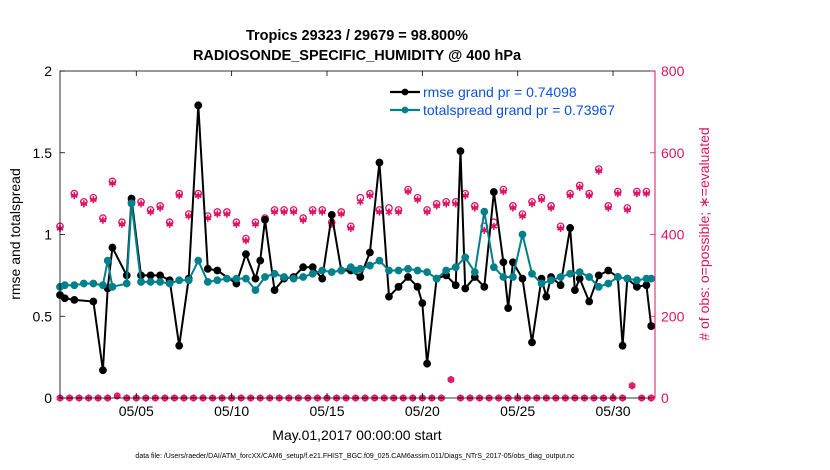 Image resolution: width=830 pixels, height=470 pixels. Describe the element at coordinates (405, 92) in the screenshot. I see `legend-marker` at that location.